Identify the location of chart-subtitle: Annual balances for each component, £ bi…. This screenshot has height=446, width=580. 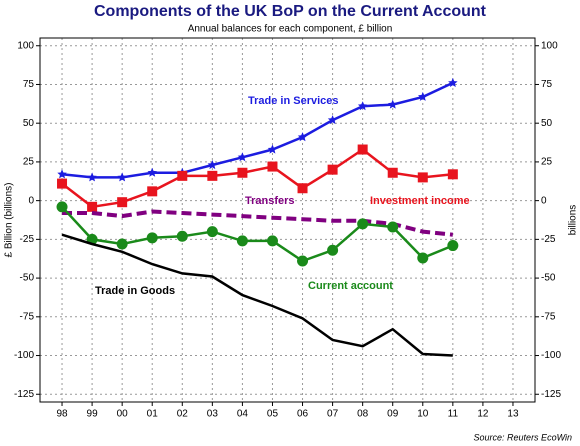
(290, 29).